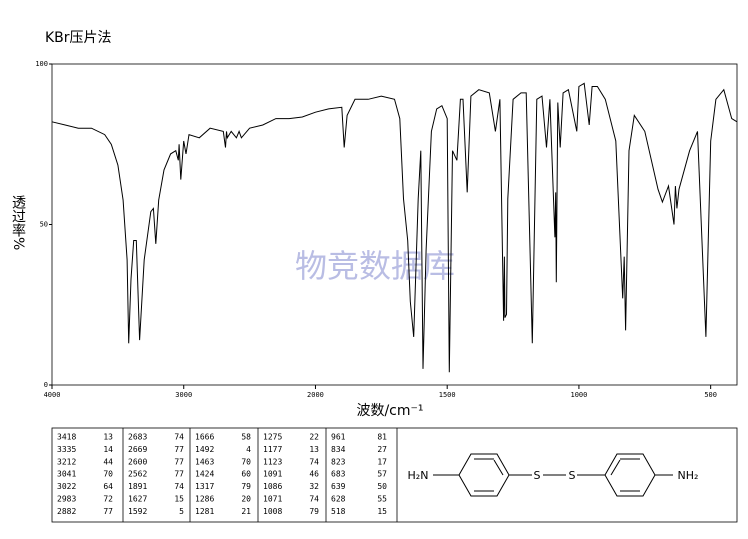 This screenshot has width=748, height=539. What do you see at coordinates (137, 437) in the screenshot?
I see `peak-wavenumber: 2683` at bounding box center [137, 437].